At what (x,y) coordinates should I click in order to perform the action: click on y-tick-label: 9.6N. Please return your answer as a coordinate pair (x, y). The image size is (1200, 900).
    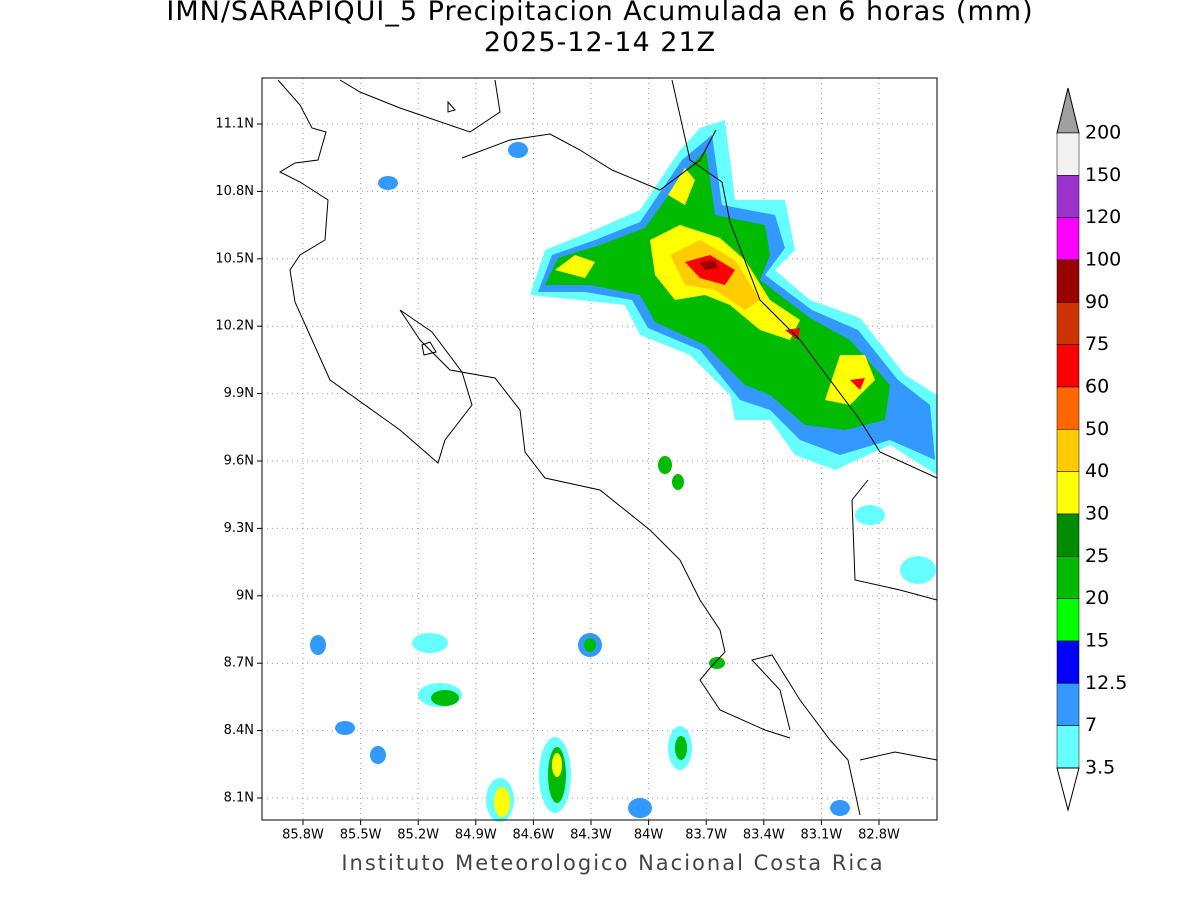
    Looking at the image, I should click on (239, 461).